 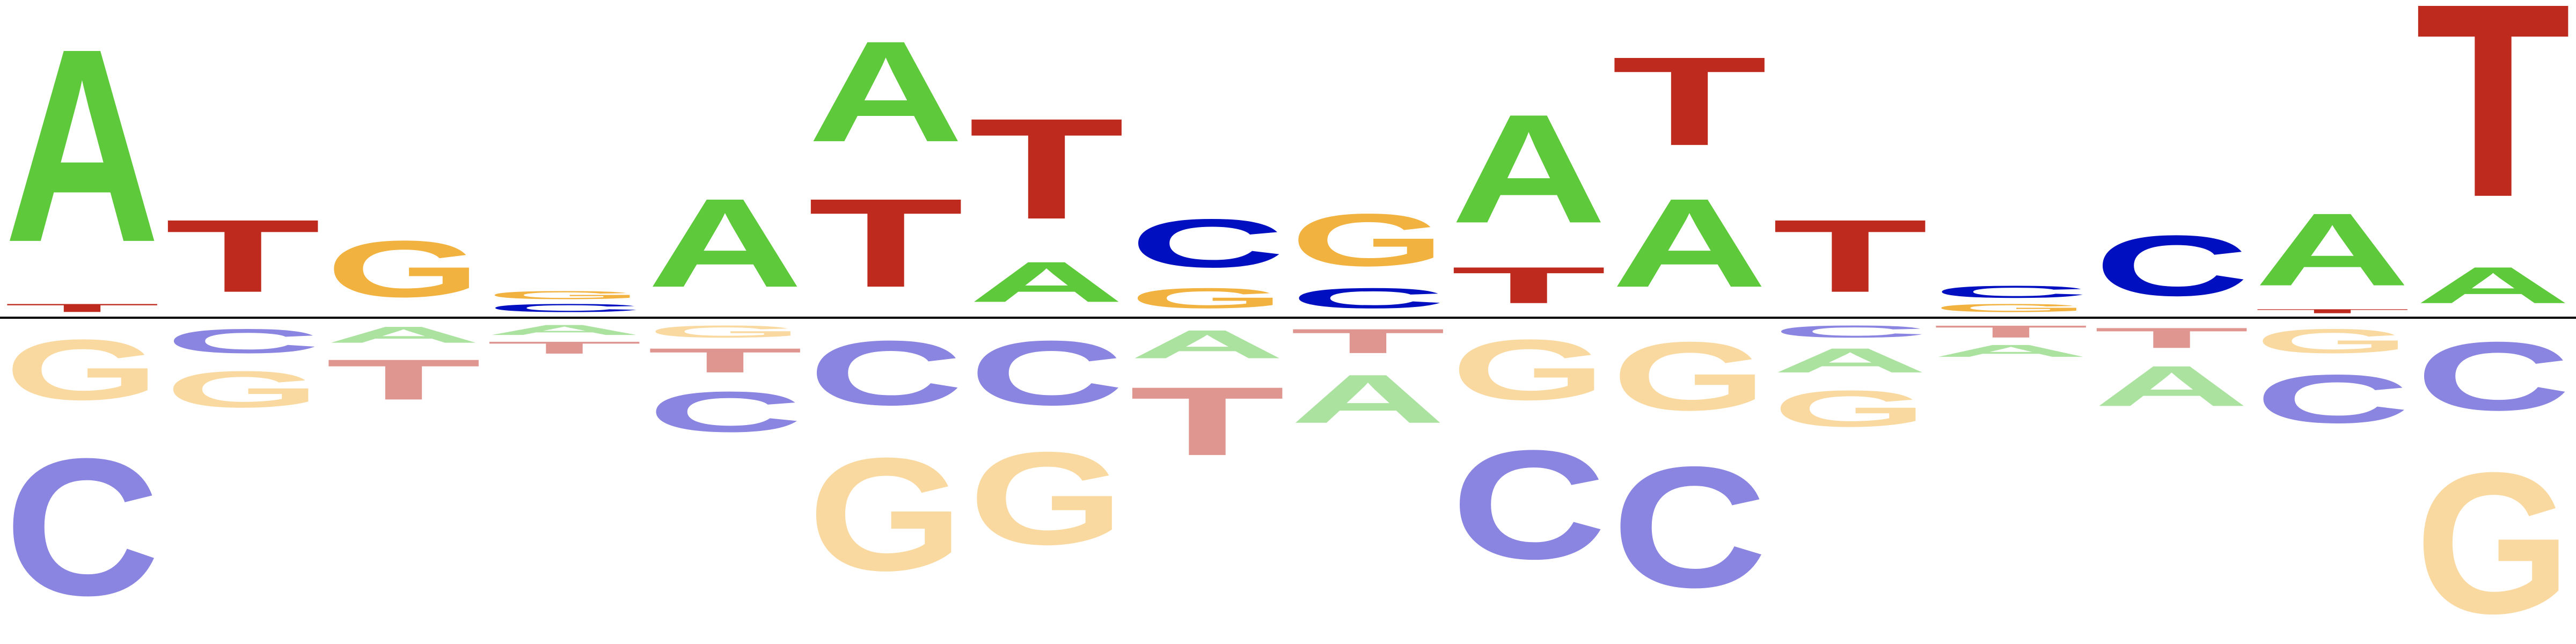 I want to click on glyph-pos13-c-up: C, so click(x=2011, y=292).